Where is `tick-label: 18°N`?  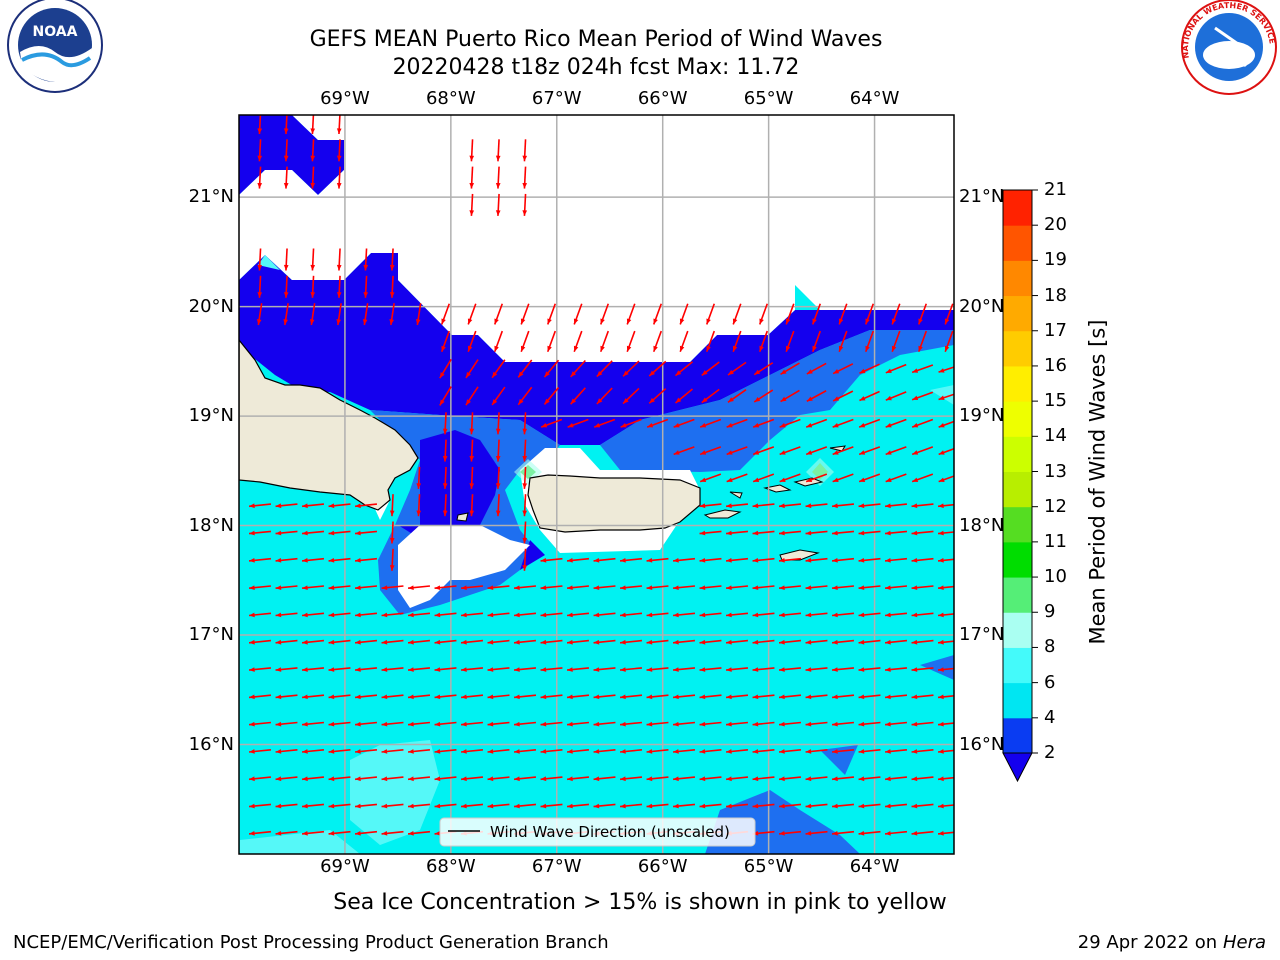
tick-label: 18°N is located at coordinates (211, 525).